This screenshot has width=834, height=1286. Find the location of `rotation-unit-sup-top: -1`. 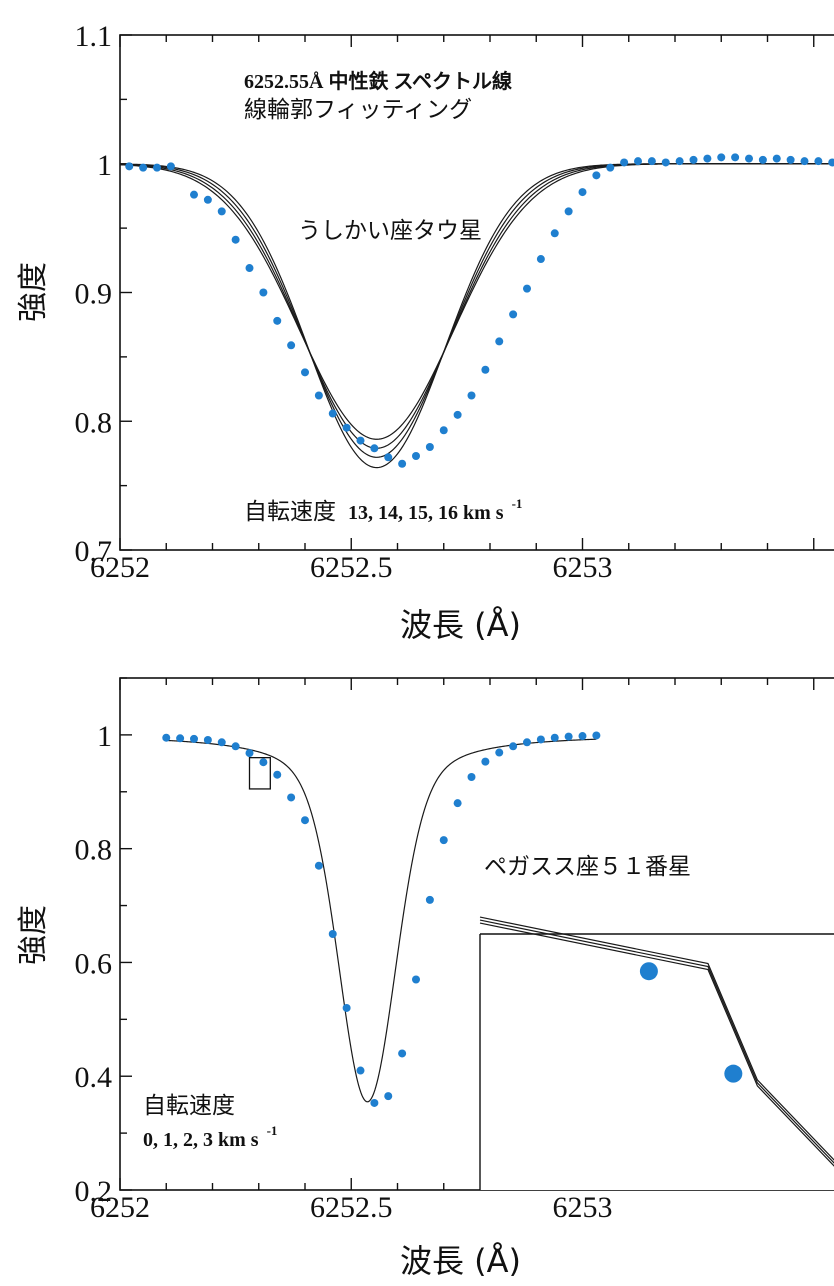

rotation-unit-sup-top: -1 is located at coordinates (517, 503).